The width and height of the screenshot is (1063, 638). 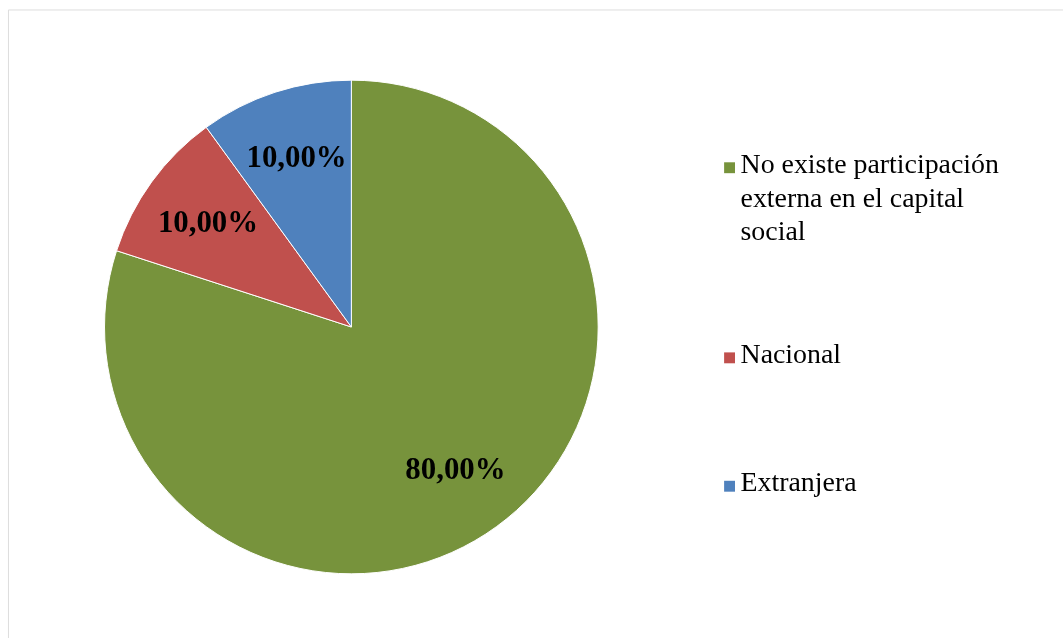 I want to click on legend-label: Nacional, so click(x=791, y=353).